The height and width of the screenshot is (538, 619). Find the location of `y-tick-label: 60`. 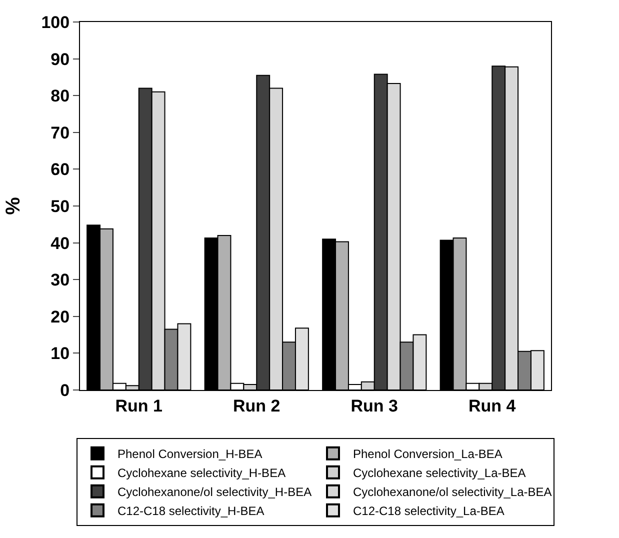

y-tick-label: 60 is located at coordinates (60, 170).